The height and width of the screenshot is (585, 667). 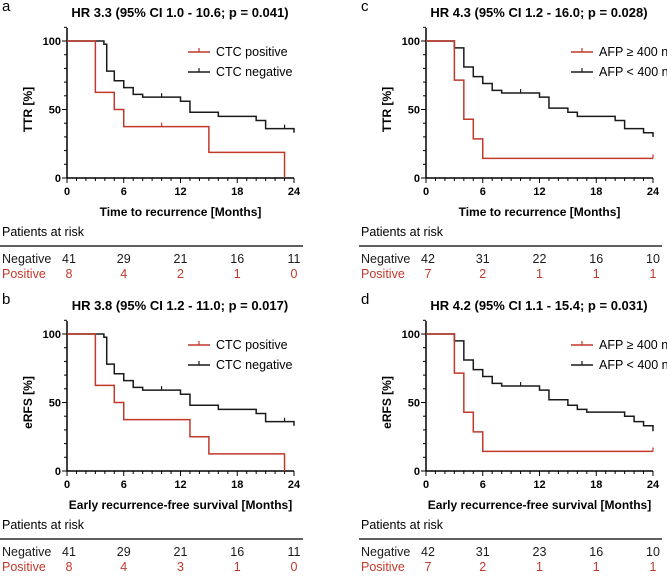 What do you see at coordinates (179, 12) in the screenshot?
I see `chart-title: HR 3.3 (95% CI 1.0 - 10.6; p = 0.041)` at bounding box center [179, 12].